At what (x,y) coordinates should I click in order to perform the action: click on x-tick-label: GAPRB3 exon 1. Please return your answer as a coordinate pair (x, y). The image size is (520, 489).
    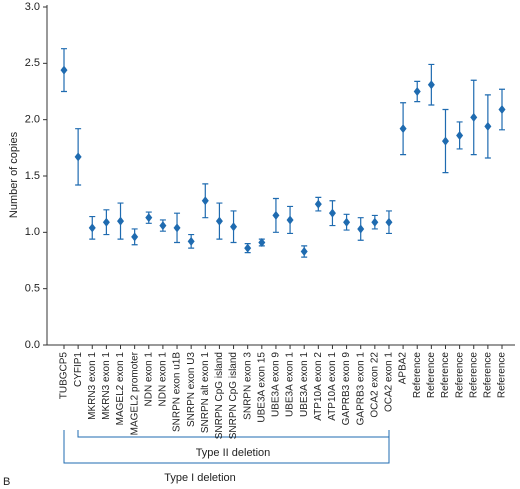
    Looking at the image, I should click on (360, 389).